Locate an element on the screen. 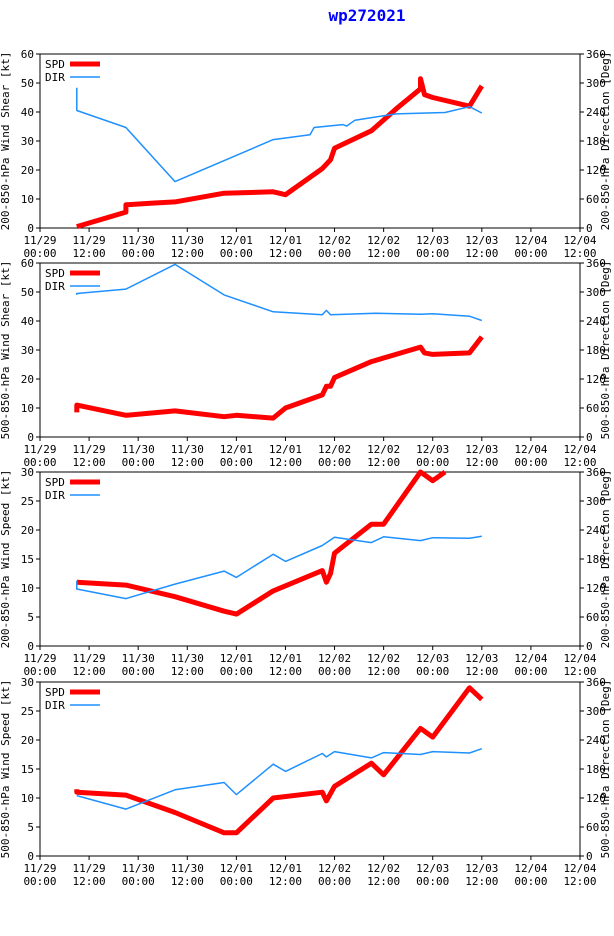 Image resolution: width=614 pixels, height=936 pixels. y-right-tick-label: 360 is located at coordinates (596, 263).